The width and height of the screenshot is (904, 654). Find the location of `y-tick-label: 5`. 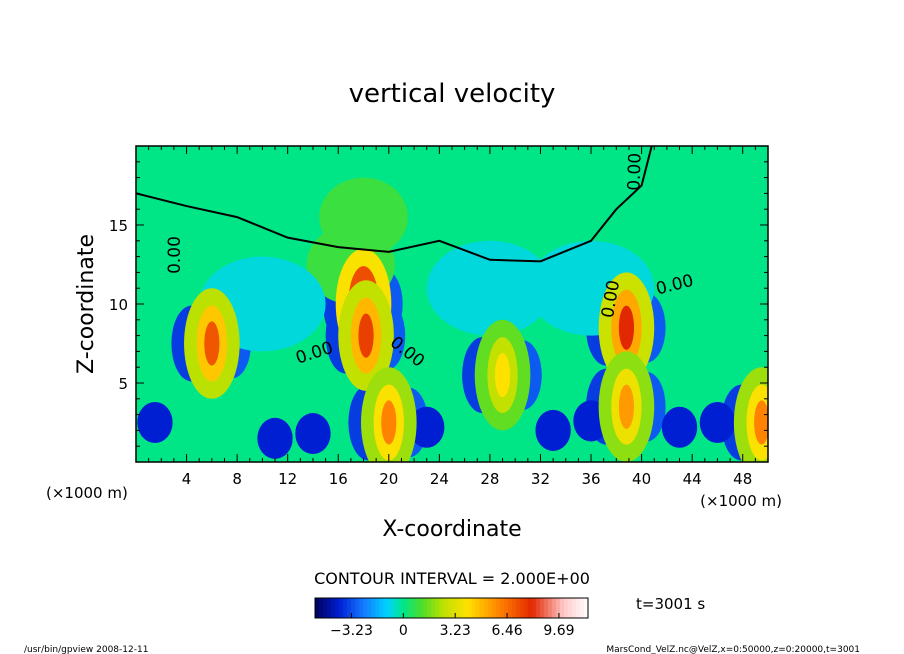

y-tick-label: 5 is located at coordinates (123, 384).